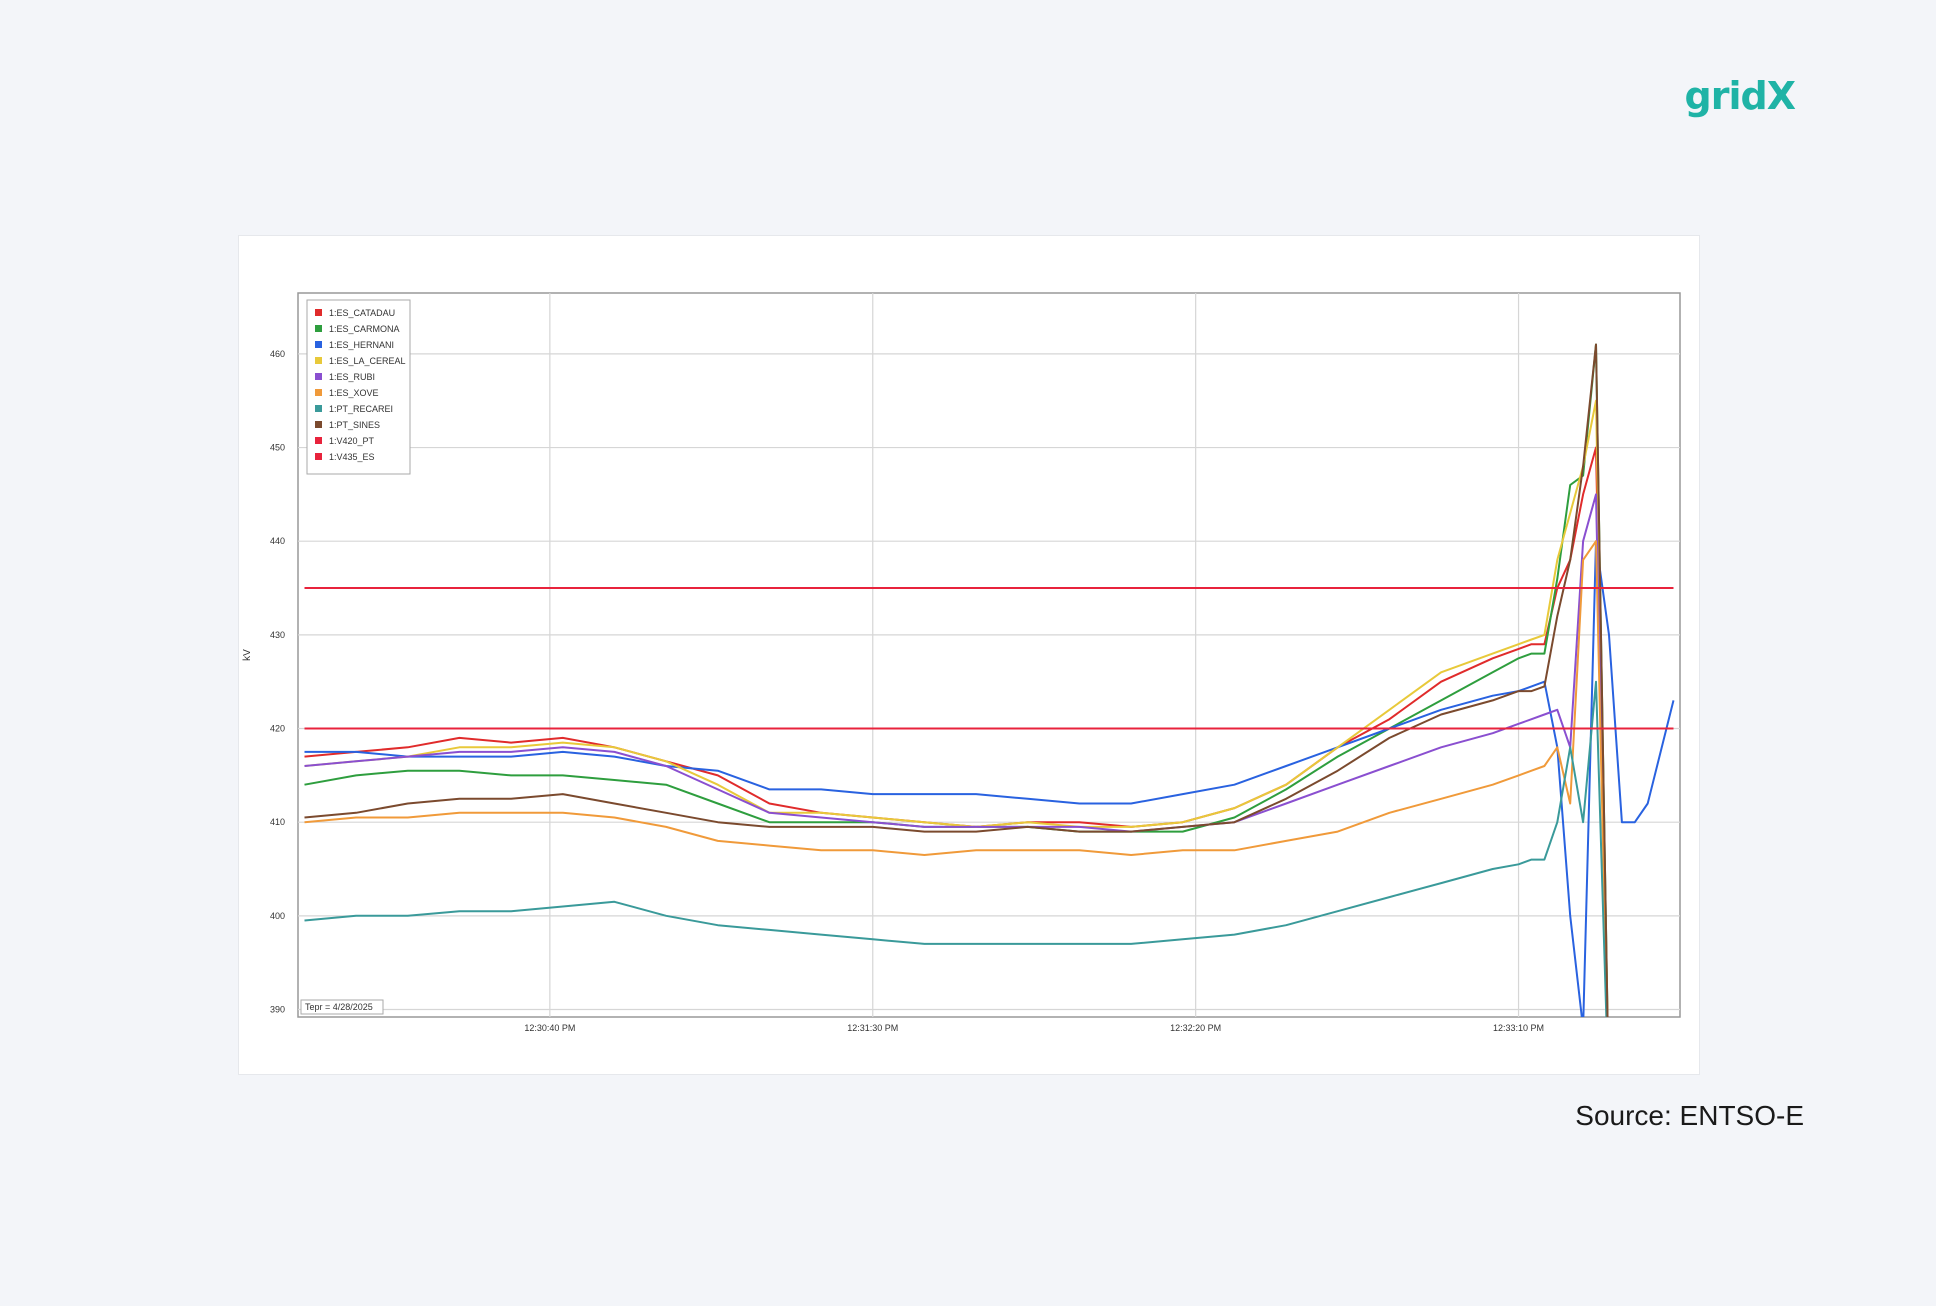 This screenshot has height=1306, width=1936. What do you see at coordinates (352, 457) in the screenshot?
I see `legend-label: 1:V435_ES` at bounding box center [352, 457].